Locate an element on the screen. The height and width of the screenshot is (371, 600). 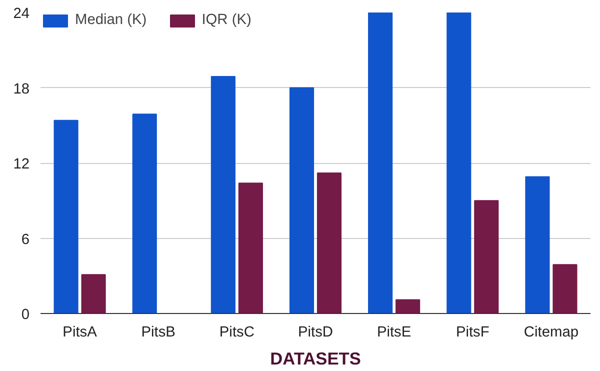
x-tick-label: Citemap is located at coordinates (551, 332).